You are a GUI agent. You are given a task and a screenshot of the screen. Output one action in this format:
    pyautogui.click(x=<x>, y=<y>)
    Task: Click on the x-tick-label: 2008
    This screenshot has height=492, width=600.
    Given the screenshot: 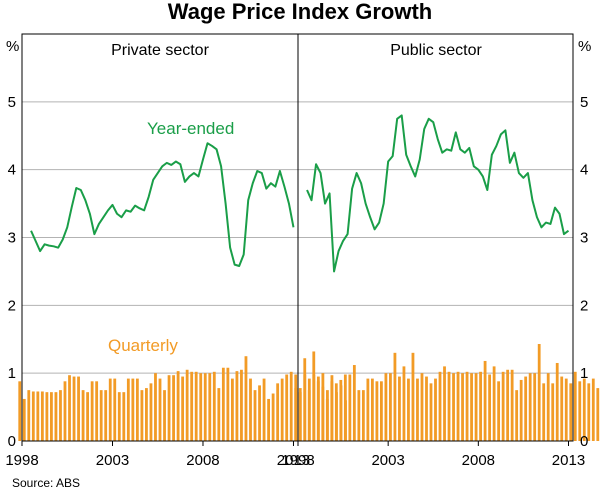 What is the action you would take?
    pyautogui.click(x=202, y=460)
    